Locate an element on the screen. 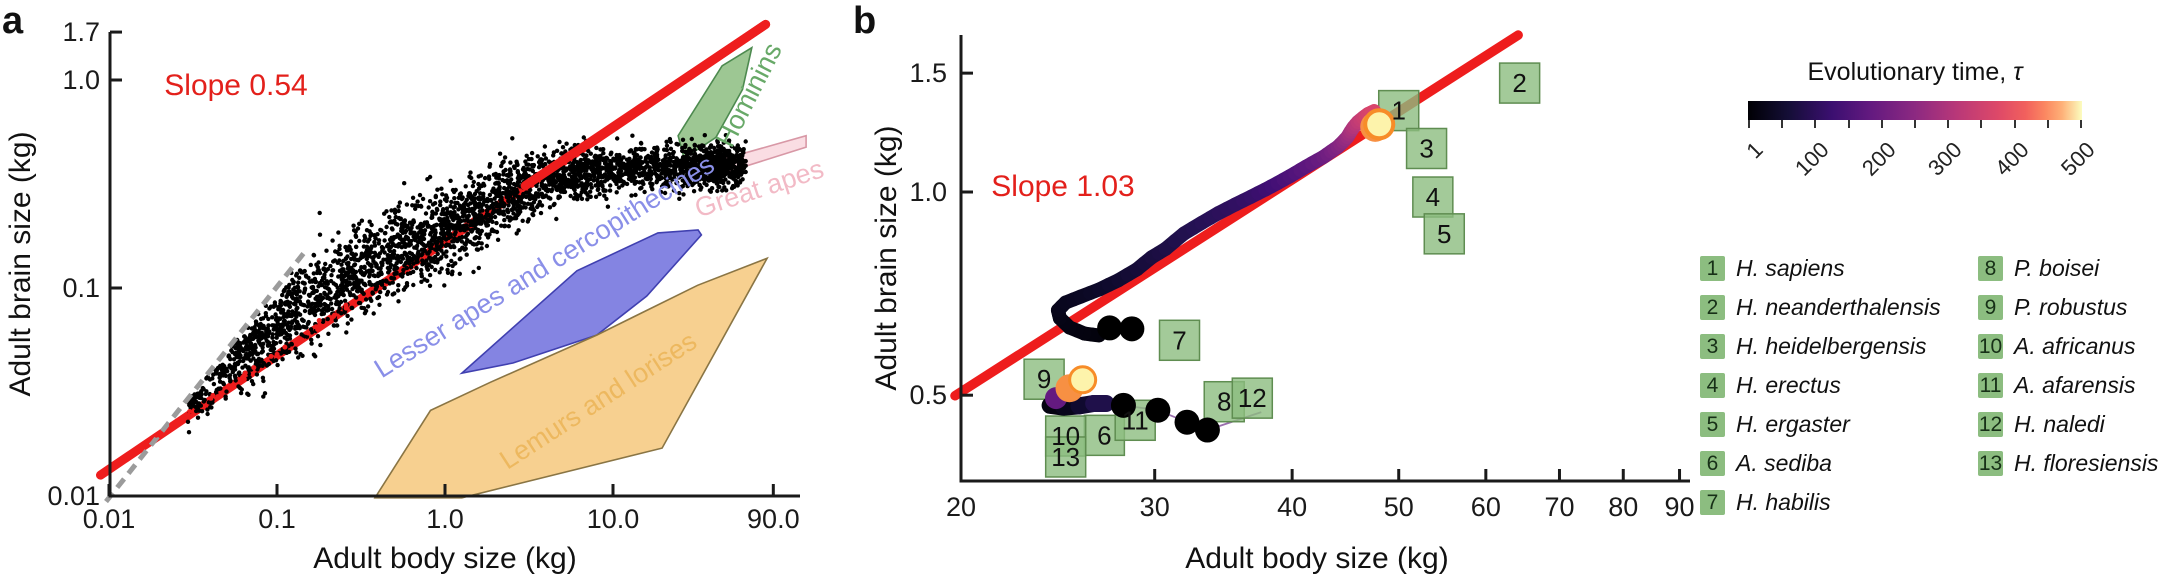 The image size is (2168, 578). legend-number-box-3: 3 is located at coordinates (1712, 346).